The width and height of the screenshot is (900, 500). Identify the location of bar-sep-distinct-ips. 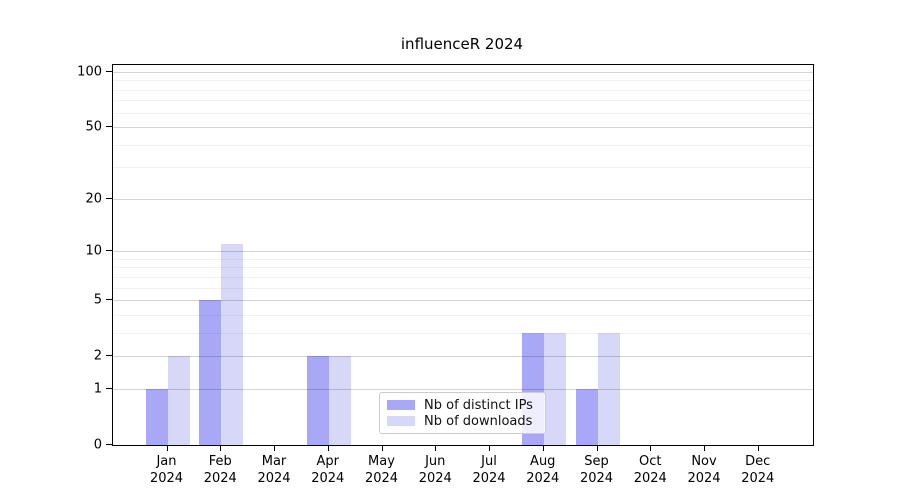
(586, 416).